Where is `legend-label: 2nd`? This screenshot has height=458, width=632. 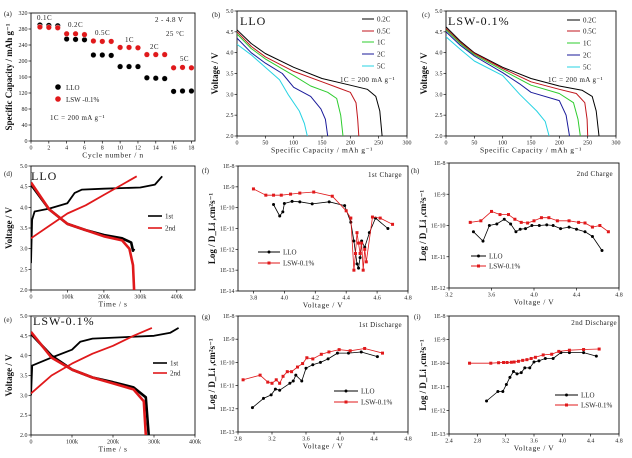
legend-label: 2nd is located at coordinates (170, 229).